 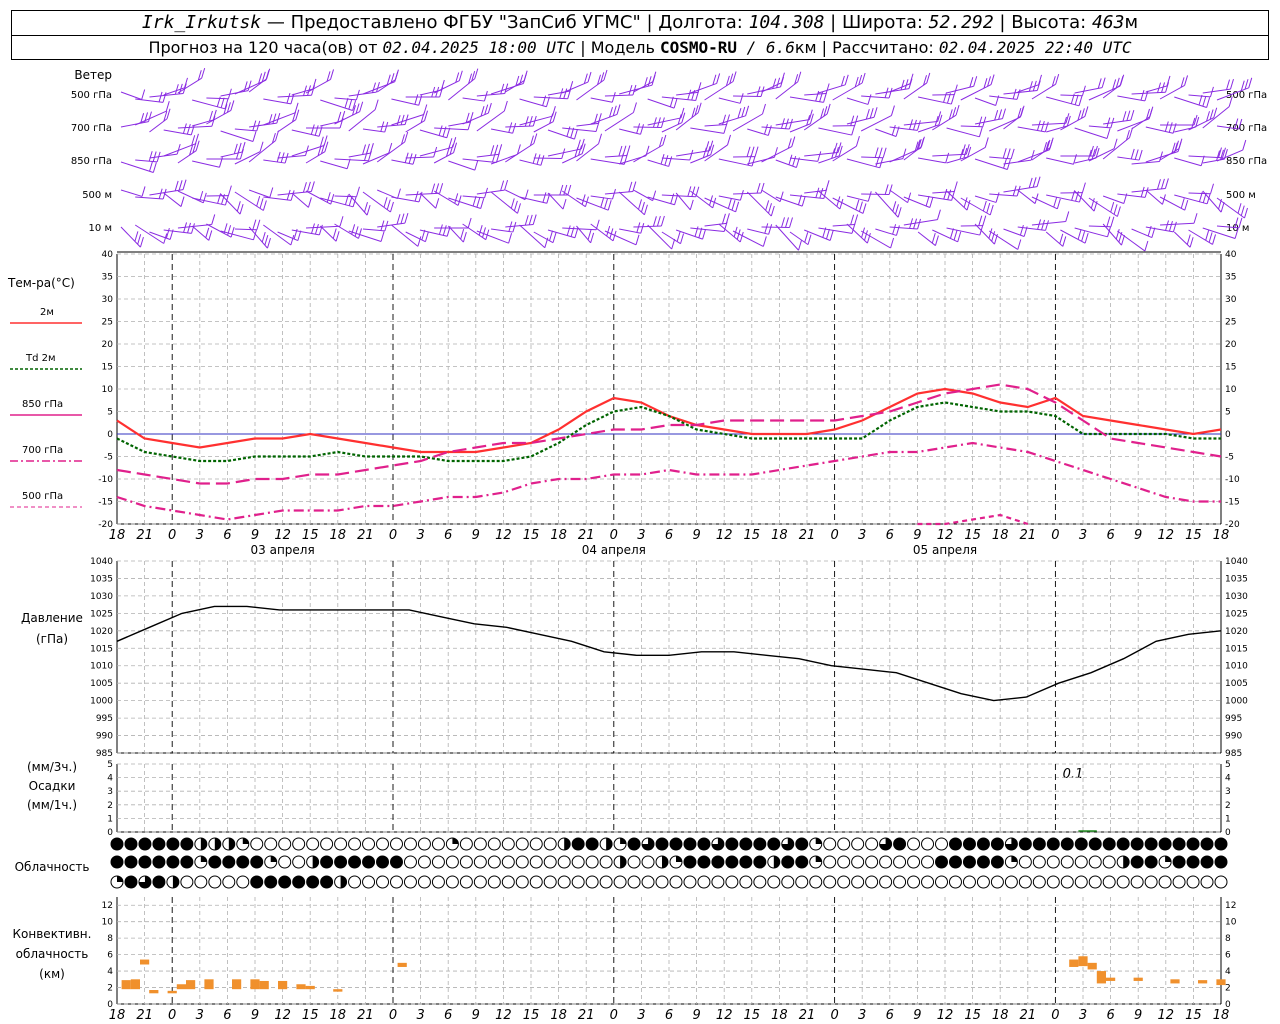 I want to click on precip-tick-label: 4, so click(x=110, y=779).